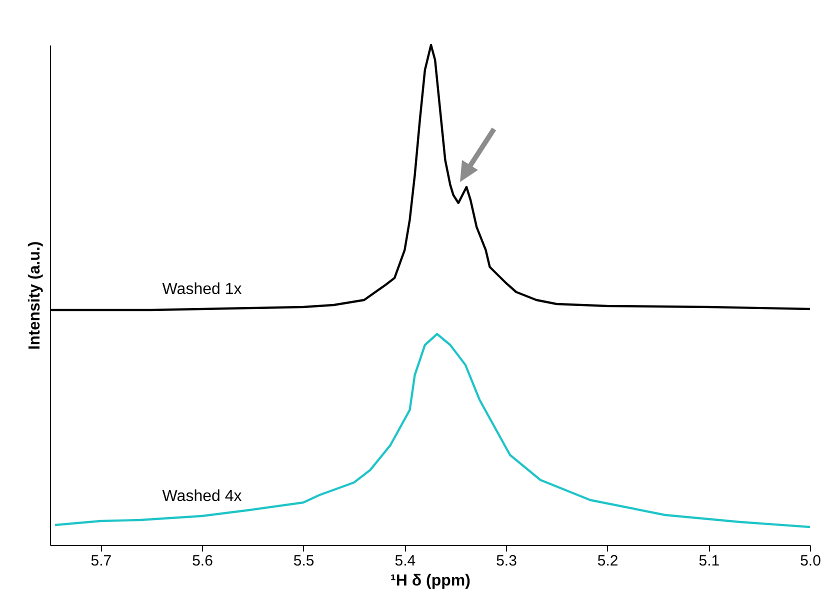 The width and height of the screenshot is (831, 613). What do you see at coordinates (303, 561) in the screenshot?
I see `x-tick-label: 5.5` at bounding box center [303, 561].